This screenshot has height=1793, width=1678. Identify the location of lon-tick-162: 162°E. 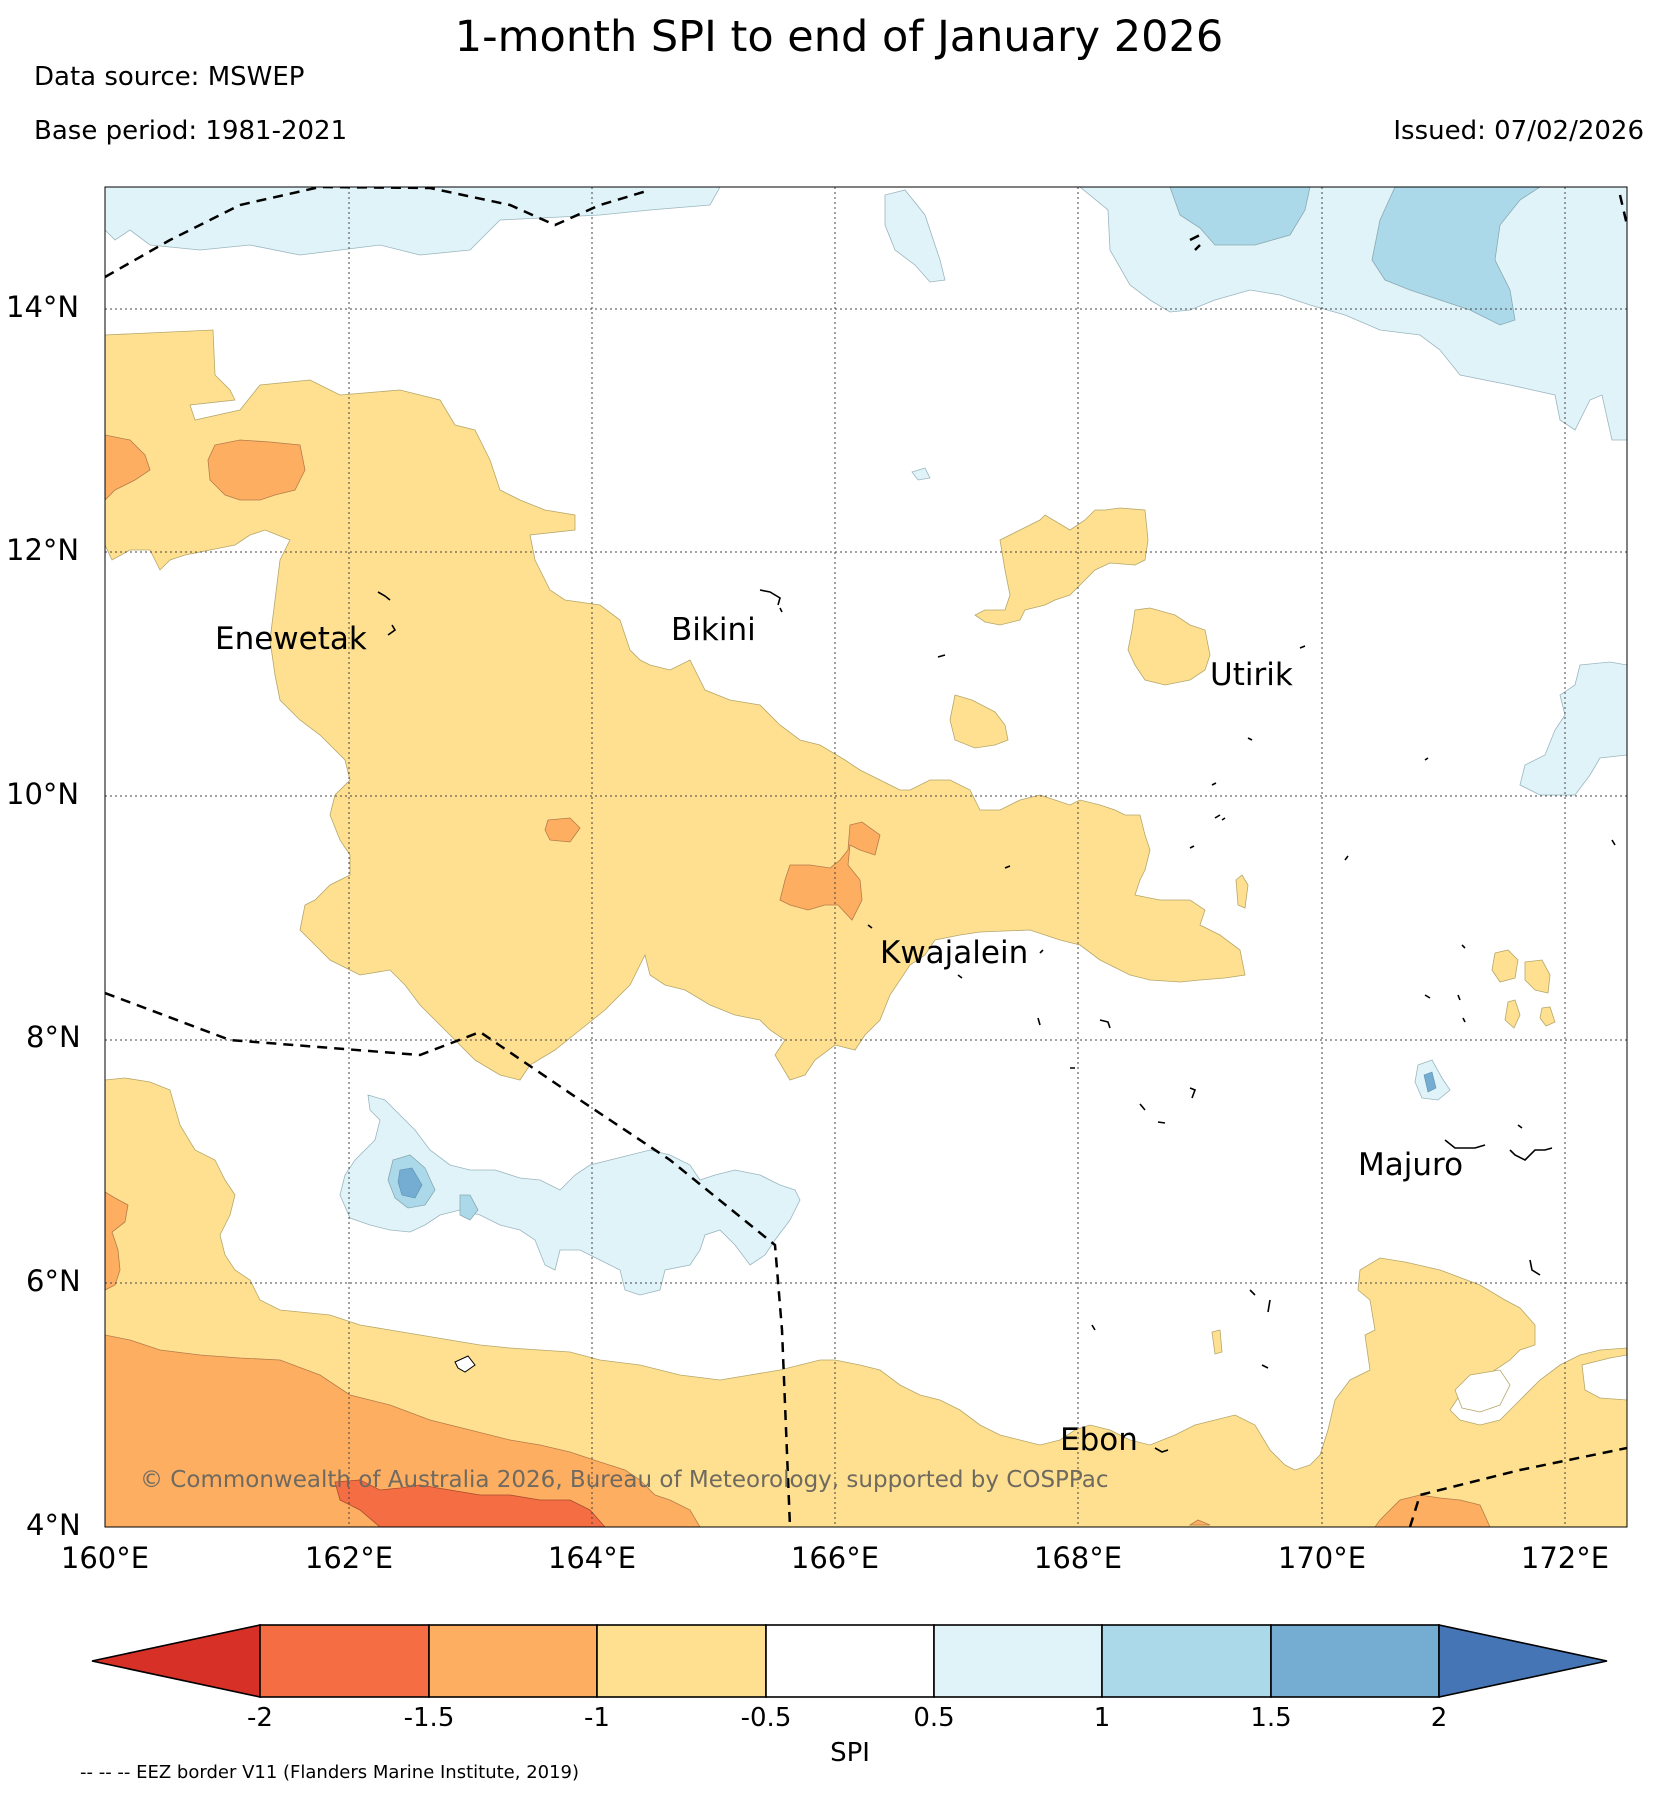
(349, 1558).